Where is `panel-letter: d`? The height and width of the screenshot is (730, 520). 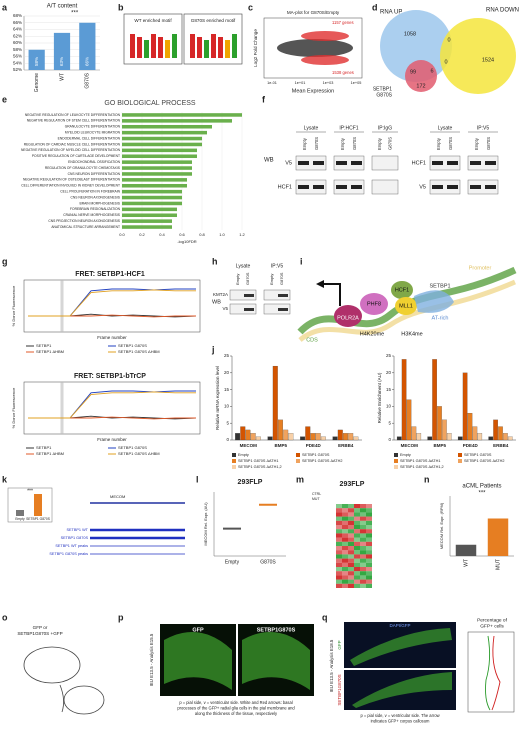 panel-letter: d is located at coordinates (375, 7).